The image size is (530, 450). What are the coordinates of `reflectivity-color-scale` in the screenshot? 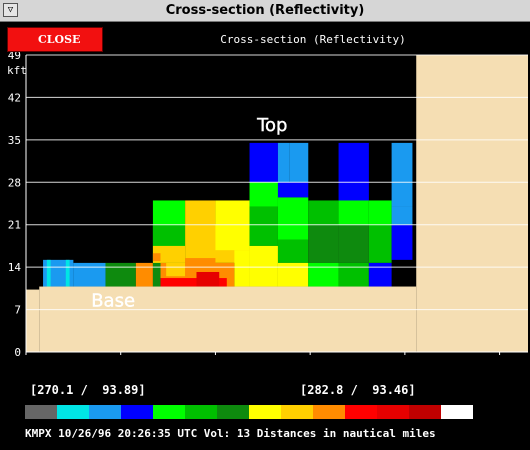 It's located at (249, 412).